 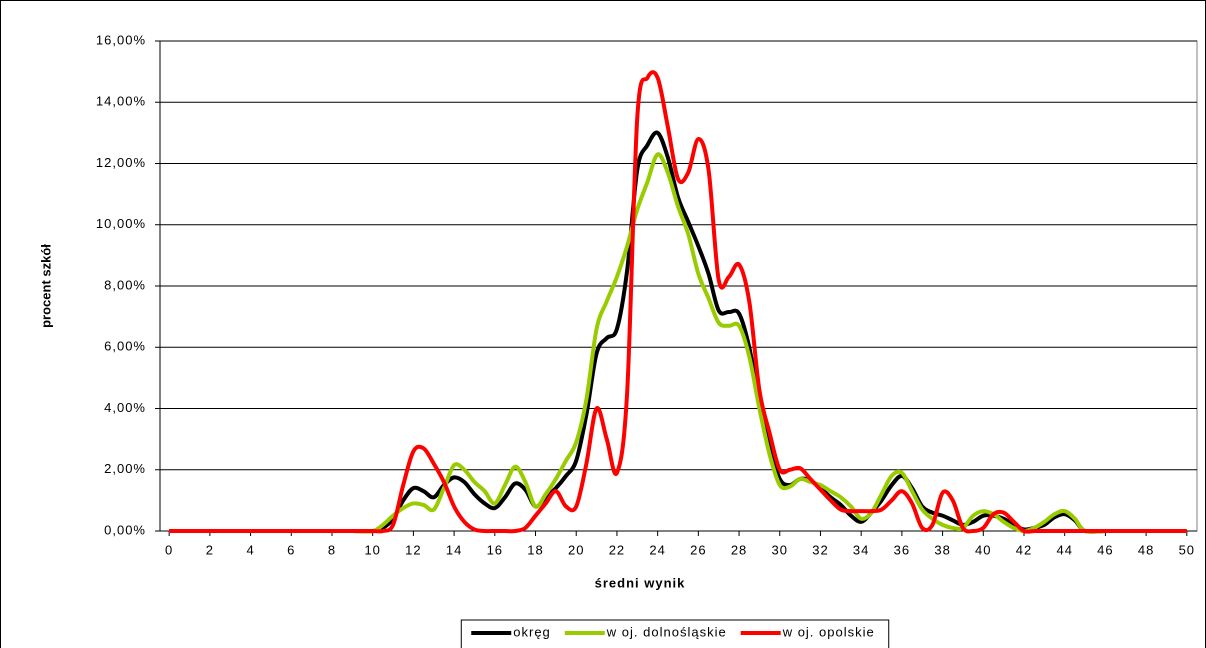 What do you see at coordinates (413, 549) in the screenshot?
I see `x-tick-label: 12` at bounding box center [413, 549].